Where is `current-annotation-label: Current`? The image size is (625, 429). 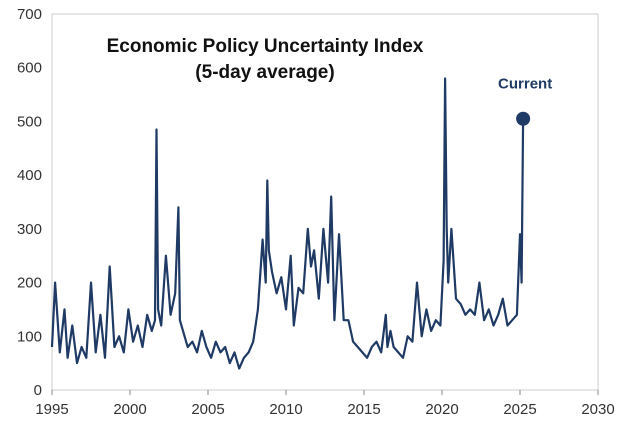 current-annotation-label: Current is located at coordinates (525, 84).